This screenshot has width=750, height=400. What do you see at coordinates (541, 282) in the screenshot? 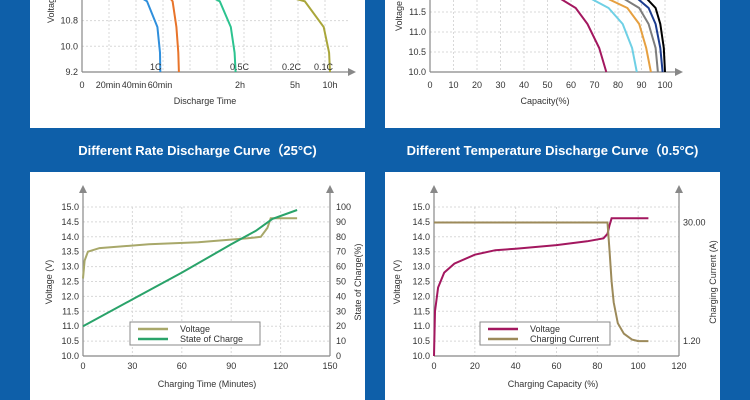
I see `series-line-charging-current` at bounding box center [541, 282].